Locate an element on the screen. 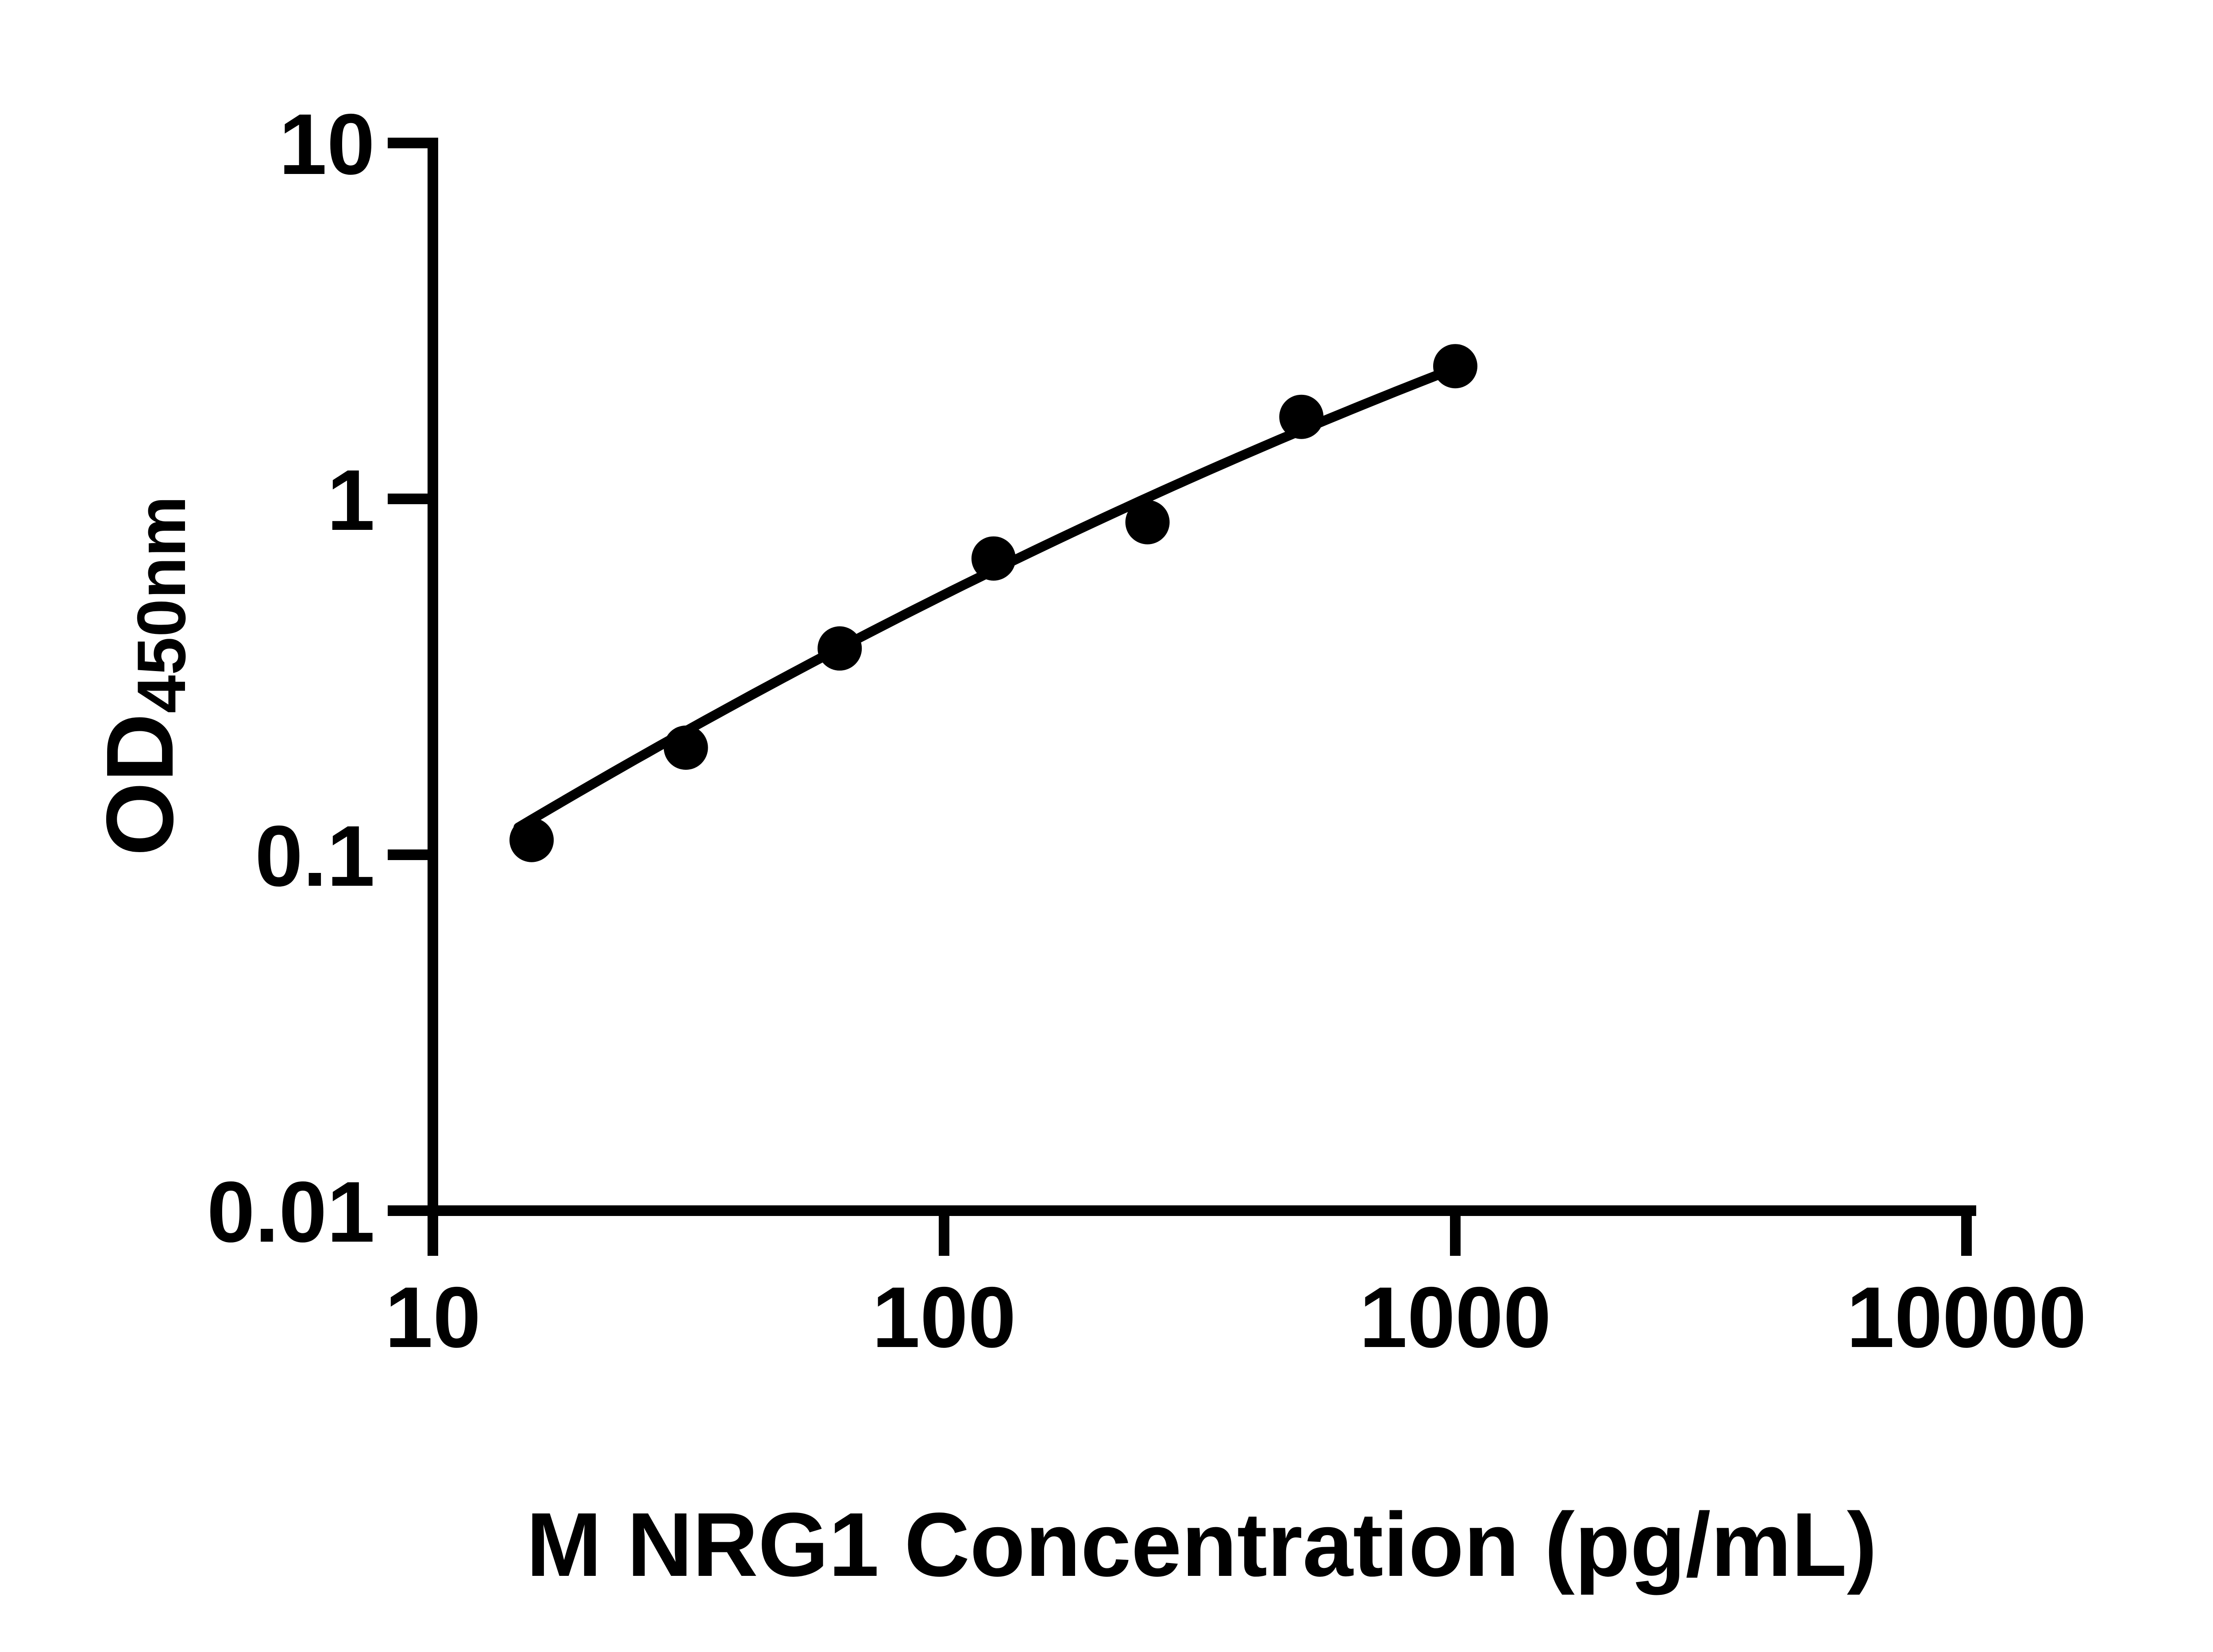 This screenshot has width=2213, height=1652. y-axis-title: OD450nm is located at coordinates (143, 676).